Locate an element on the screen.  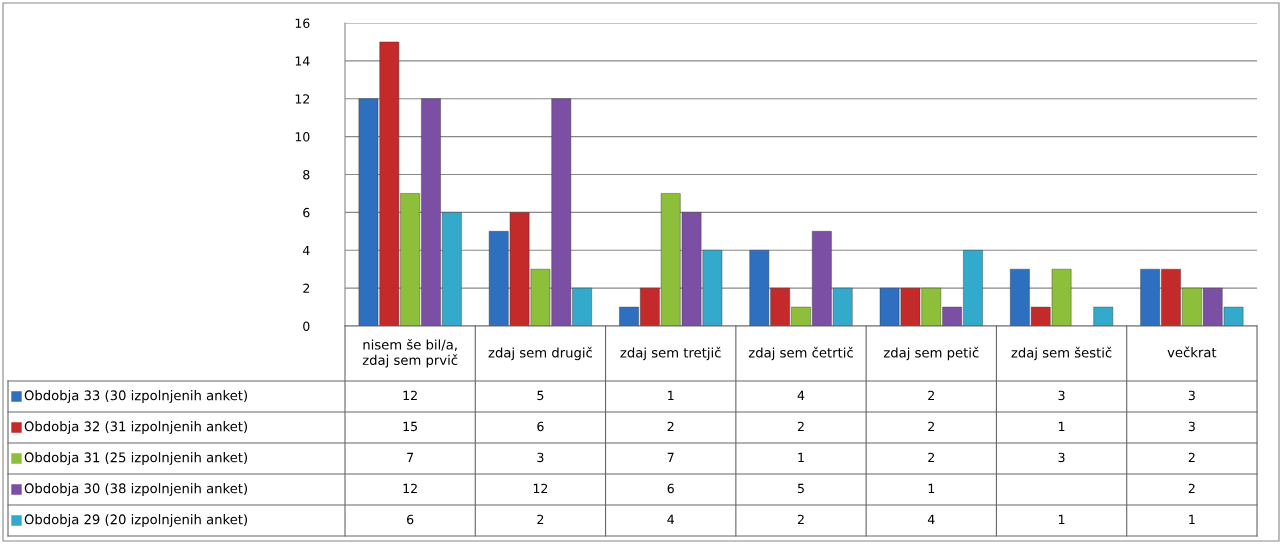
x-tick-label: nisem še bil/a, zdaj sem prvič is located at coordinates (410, 353).